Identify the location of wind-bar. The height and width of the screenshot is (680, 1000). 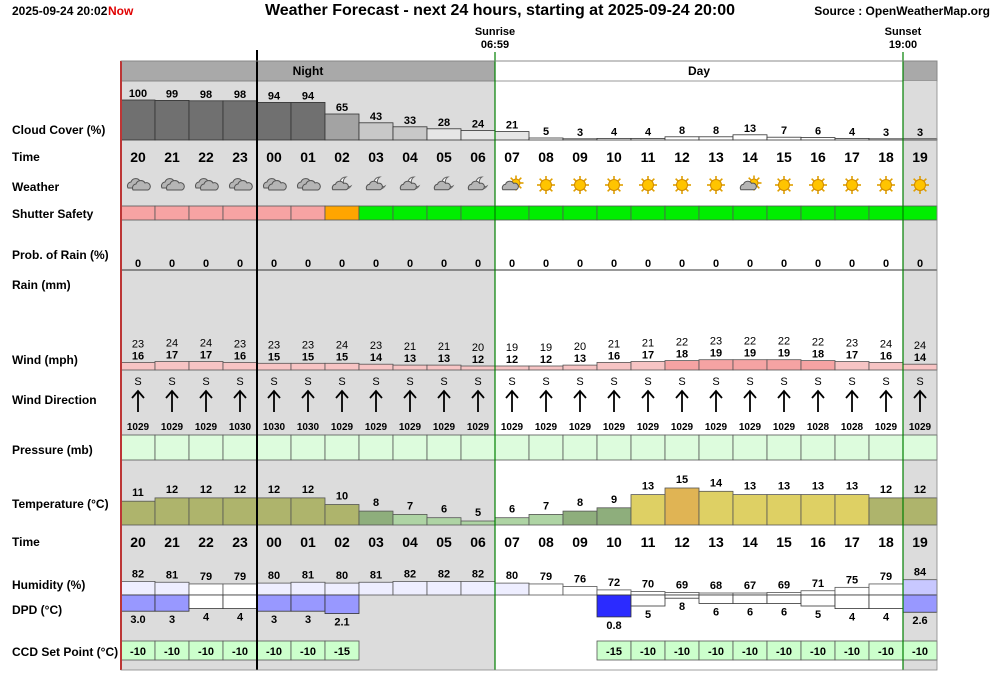
(138, 366).